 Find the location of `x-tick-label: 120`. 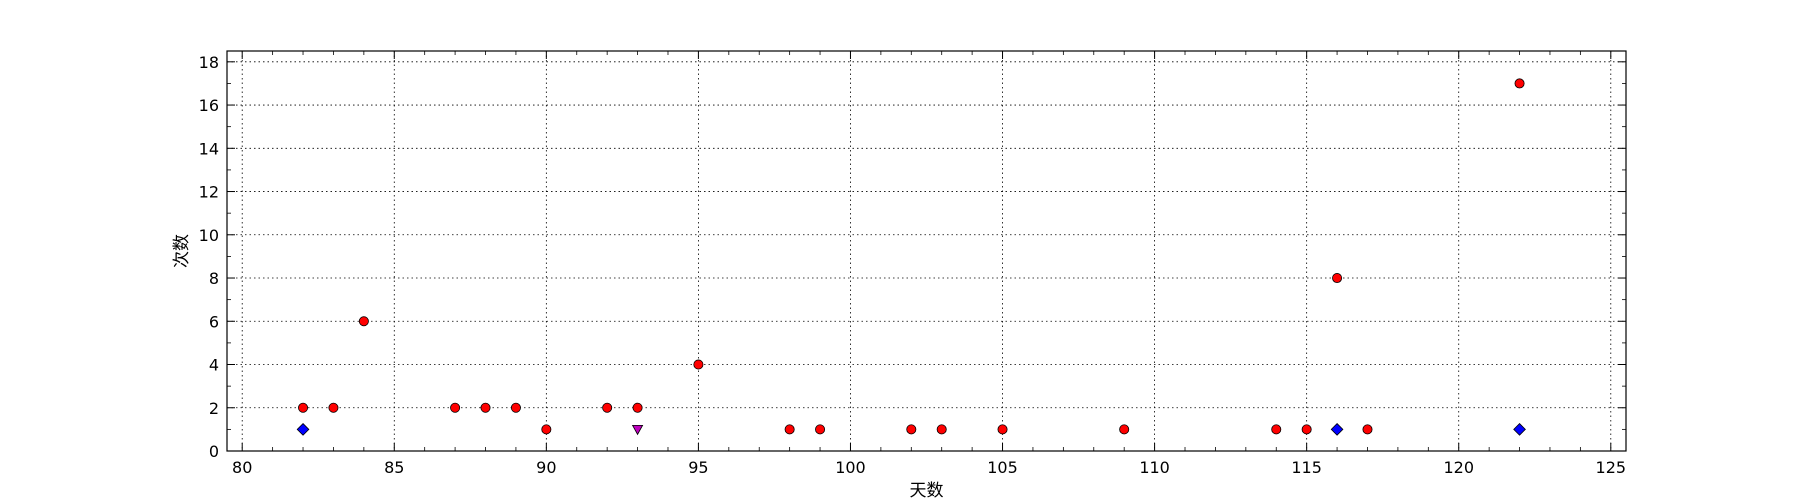

x-tick-label: 120 is located at coordinates (1458, 467).